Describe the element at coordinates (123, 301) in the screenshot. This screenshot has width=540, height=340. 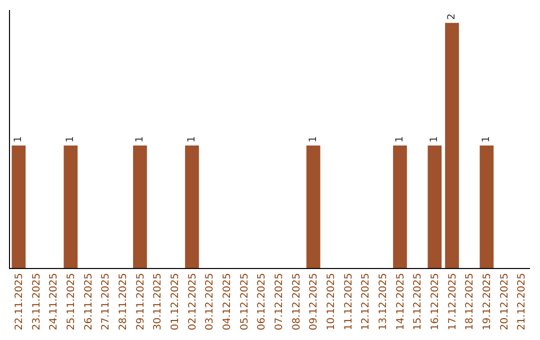
I see `x-tick-label: 28.11.2025` at that location.